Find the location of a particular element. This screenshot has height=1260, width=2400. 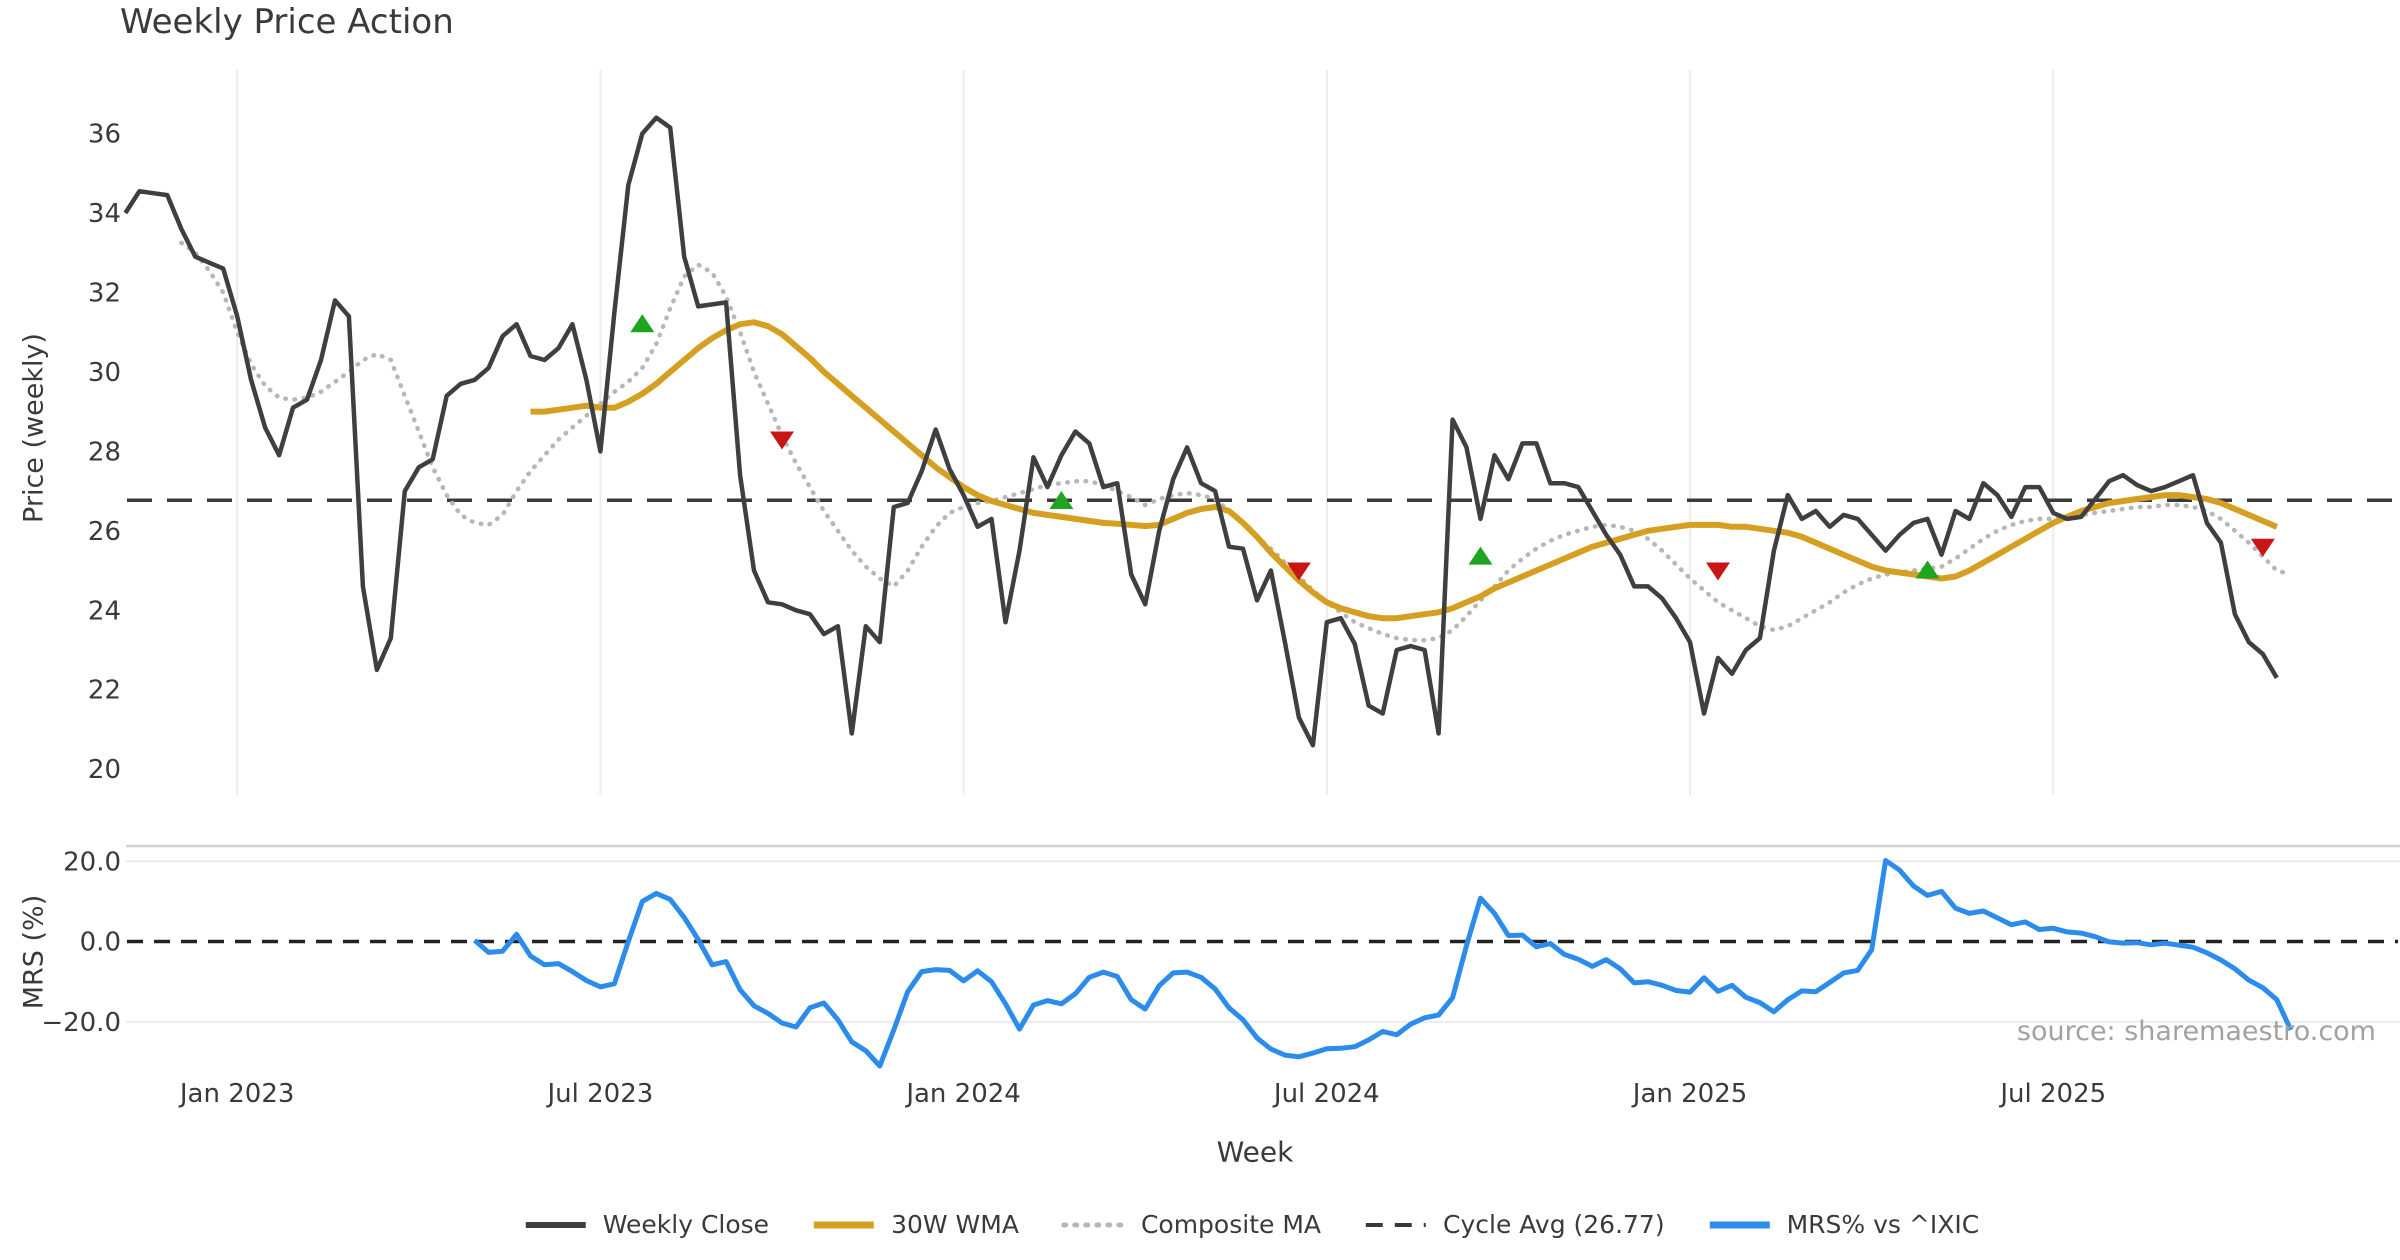

y-tick-label: 28 is located at coordinates (104, 452).